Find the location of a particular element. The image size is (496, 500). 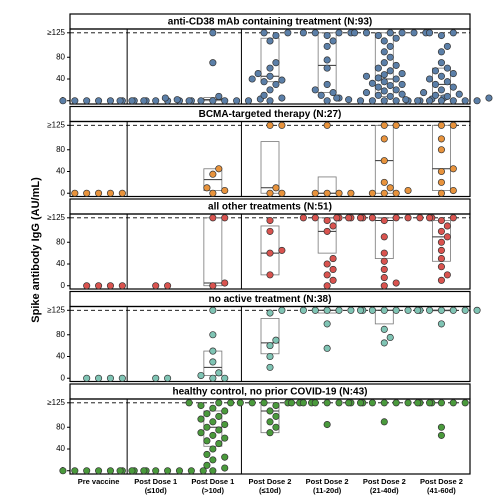

y-tick-label: ≥125 is located at coordinates (56, 309).